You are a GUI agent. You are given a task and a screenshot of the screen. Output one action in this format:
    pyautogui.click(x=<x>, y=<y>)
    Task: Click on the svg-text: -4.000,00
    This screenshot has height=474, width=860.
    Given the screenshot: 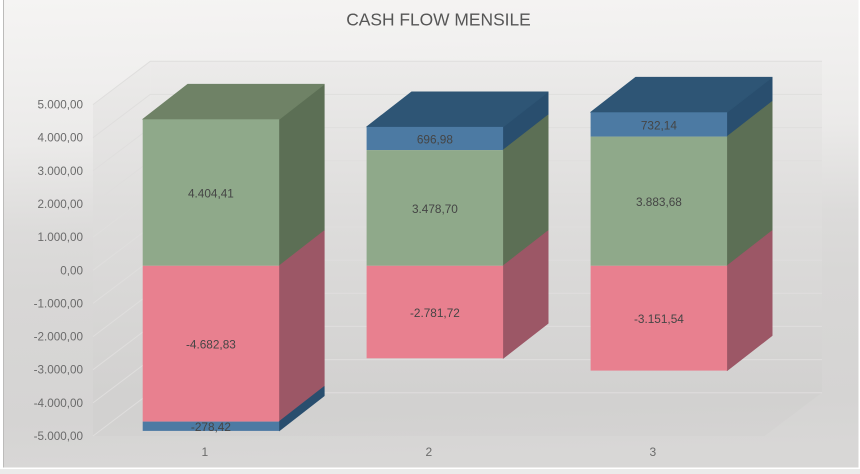 What is the action you would take?
    pyautogui.click(x=59, y=403)
    